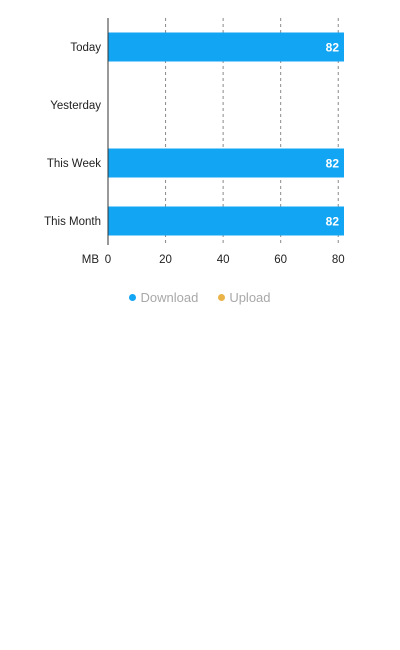 This screenshot has width=400, height=650. Describe the element at coordinates (226, 221) in the screenshot. I see `bar-download-this-month` at that location.